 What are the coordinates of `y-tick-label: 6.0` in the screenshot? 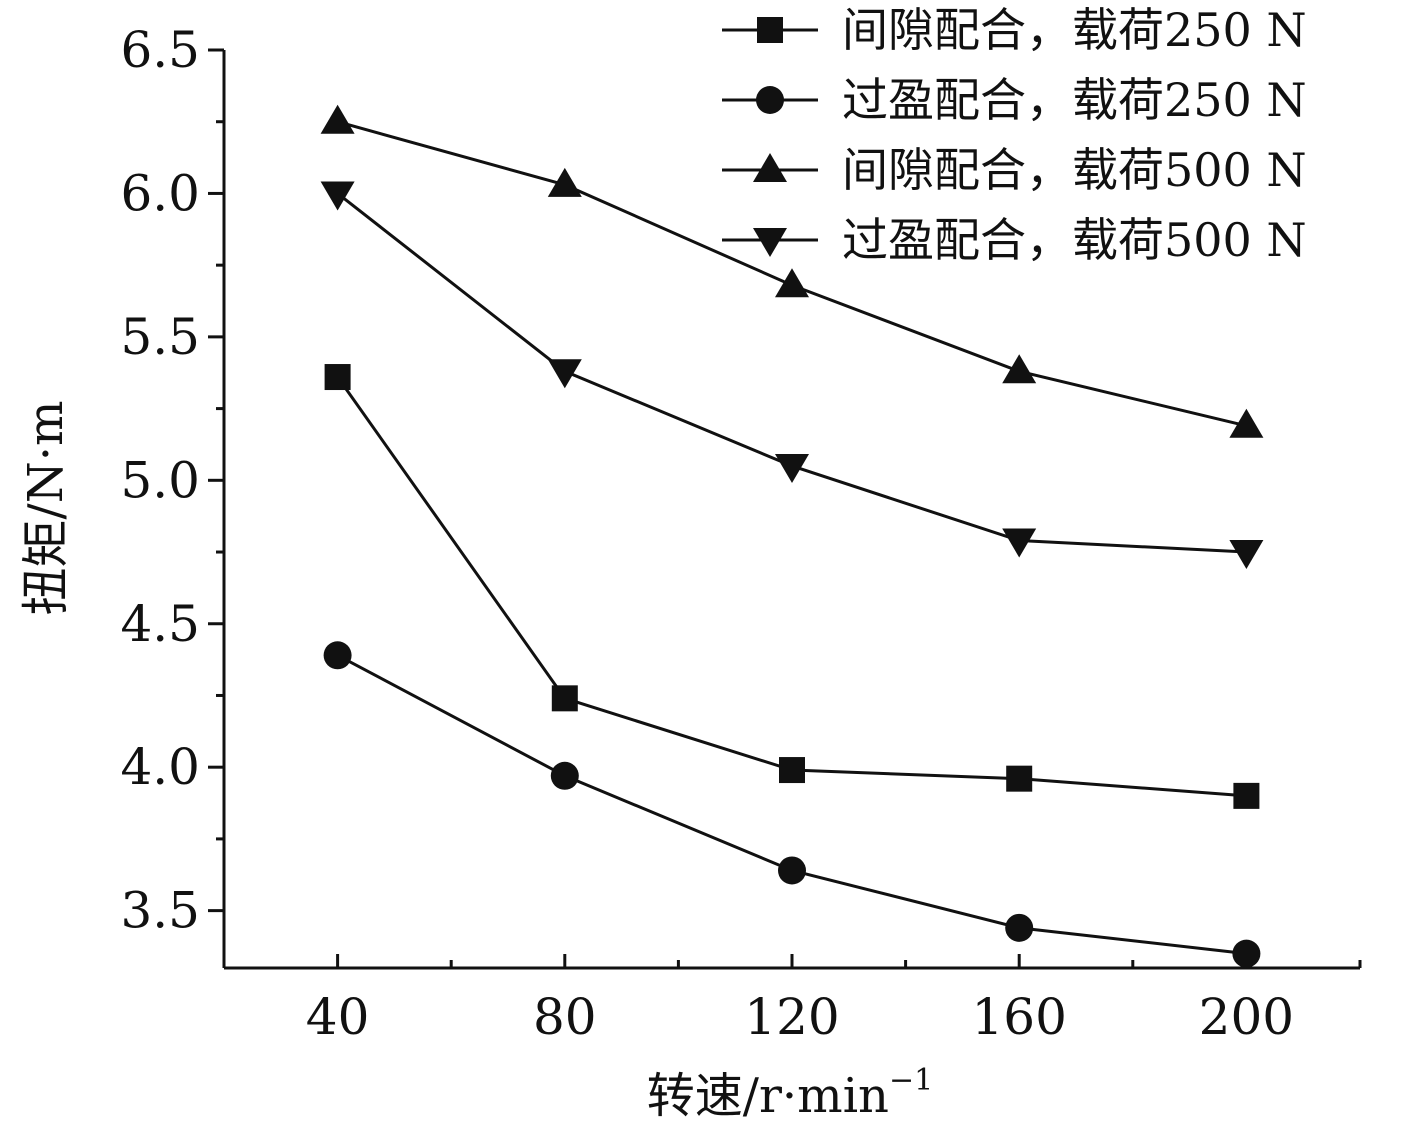 It's located at (160, 193).